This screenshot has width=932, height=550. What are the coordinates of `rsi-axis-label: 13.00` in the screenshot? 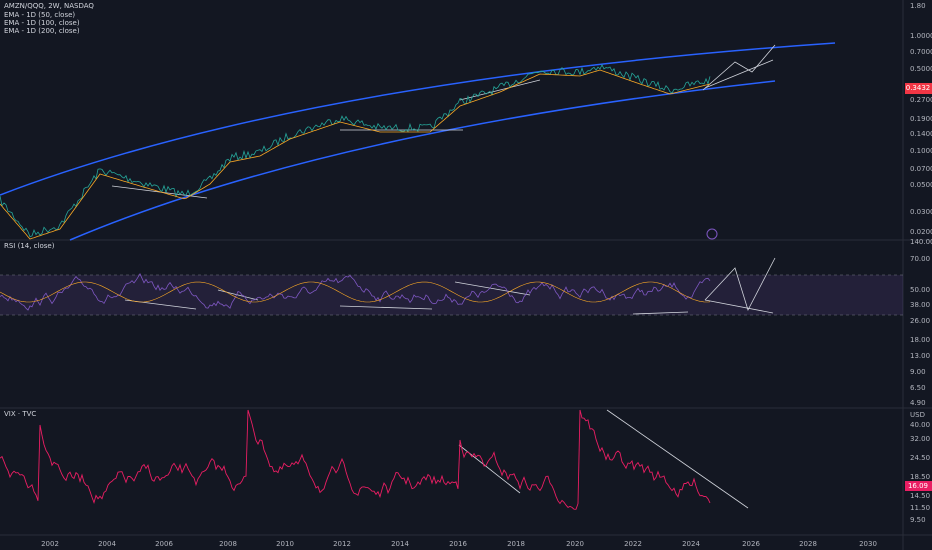 It's located at (920, 356).